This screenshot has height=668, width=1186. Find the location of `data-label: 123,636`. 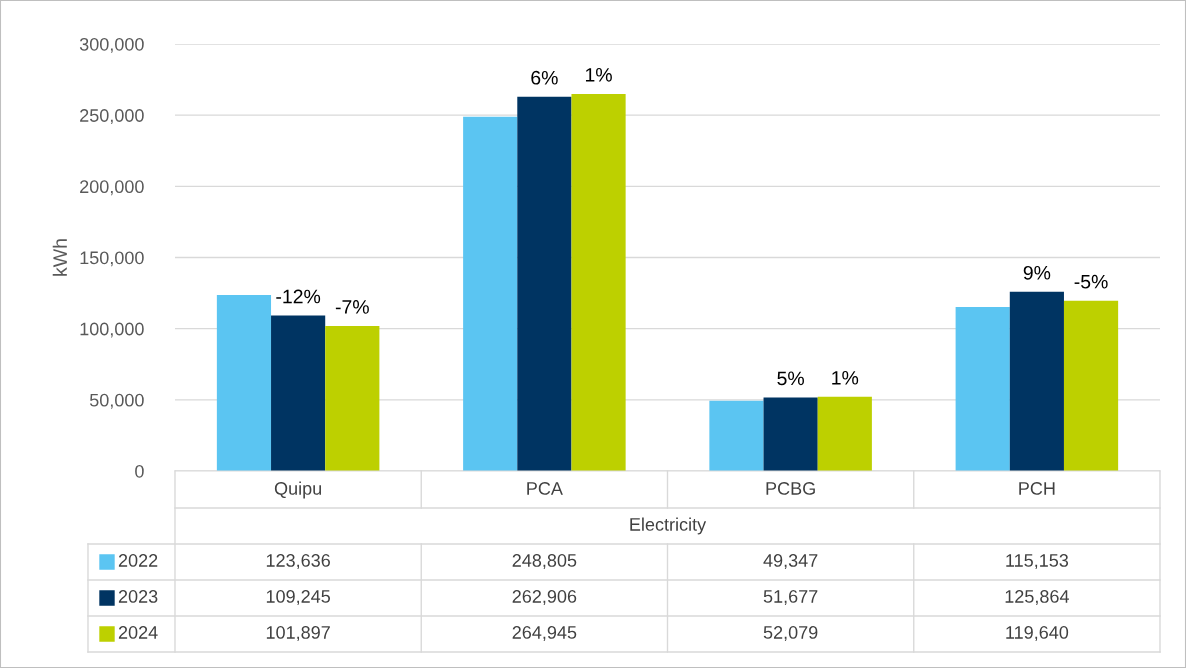

data-label: 123,636 is located at coordinates (298, 561).